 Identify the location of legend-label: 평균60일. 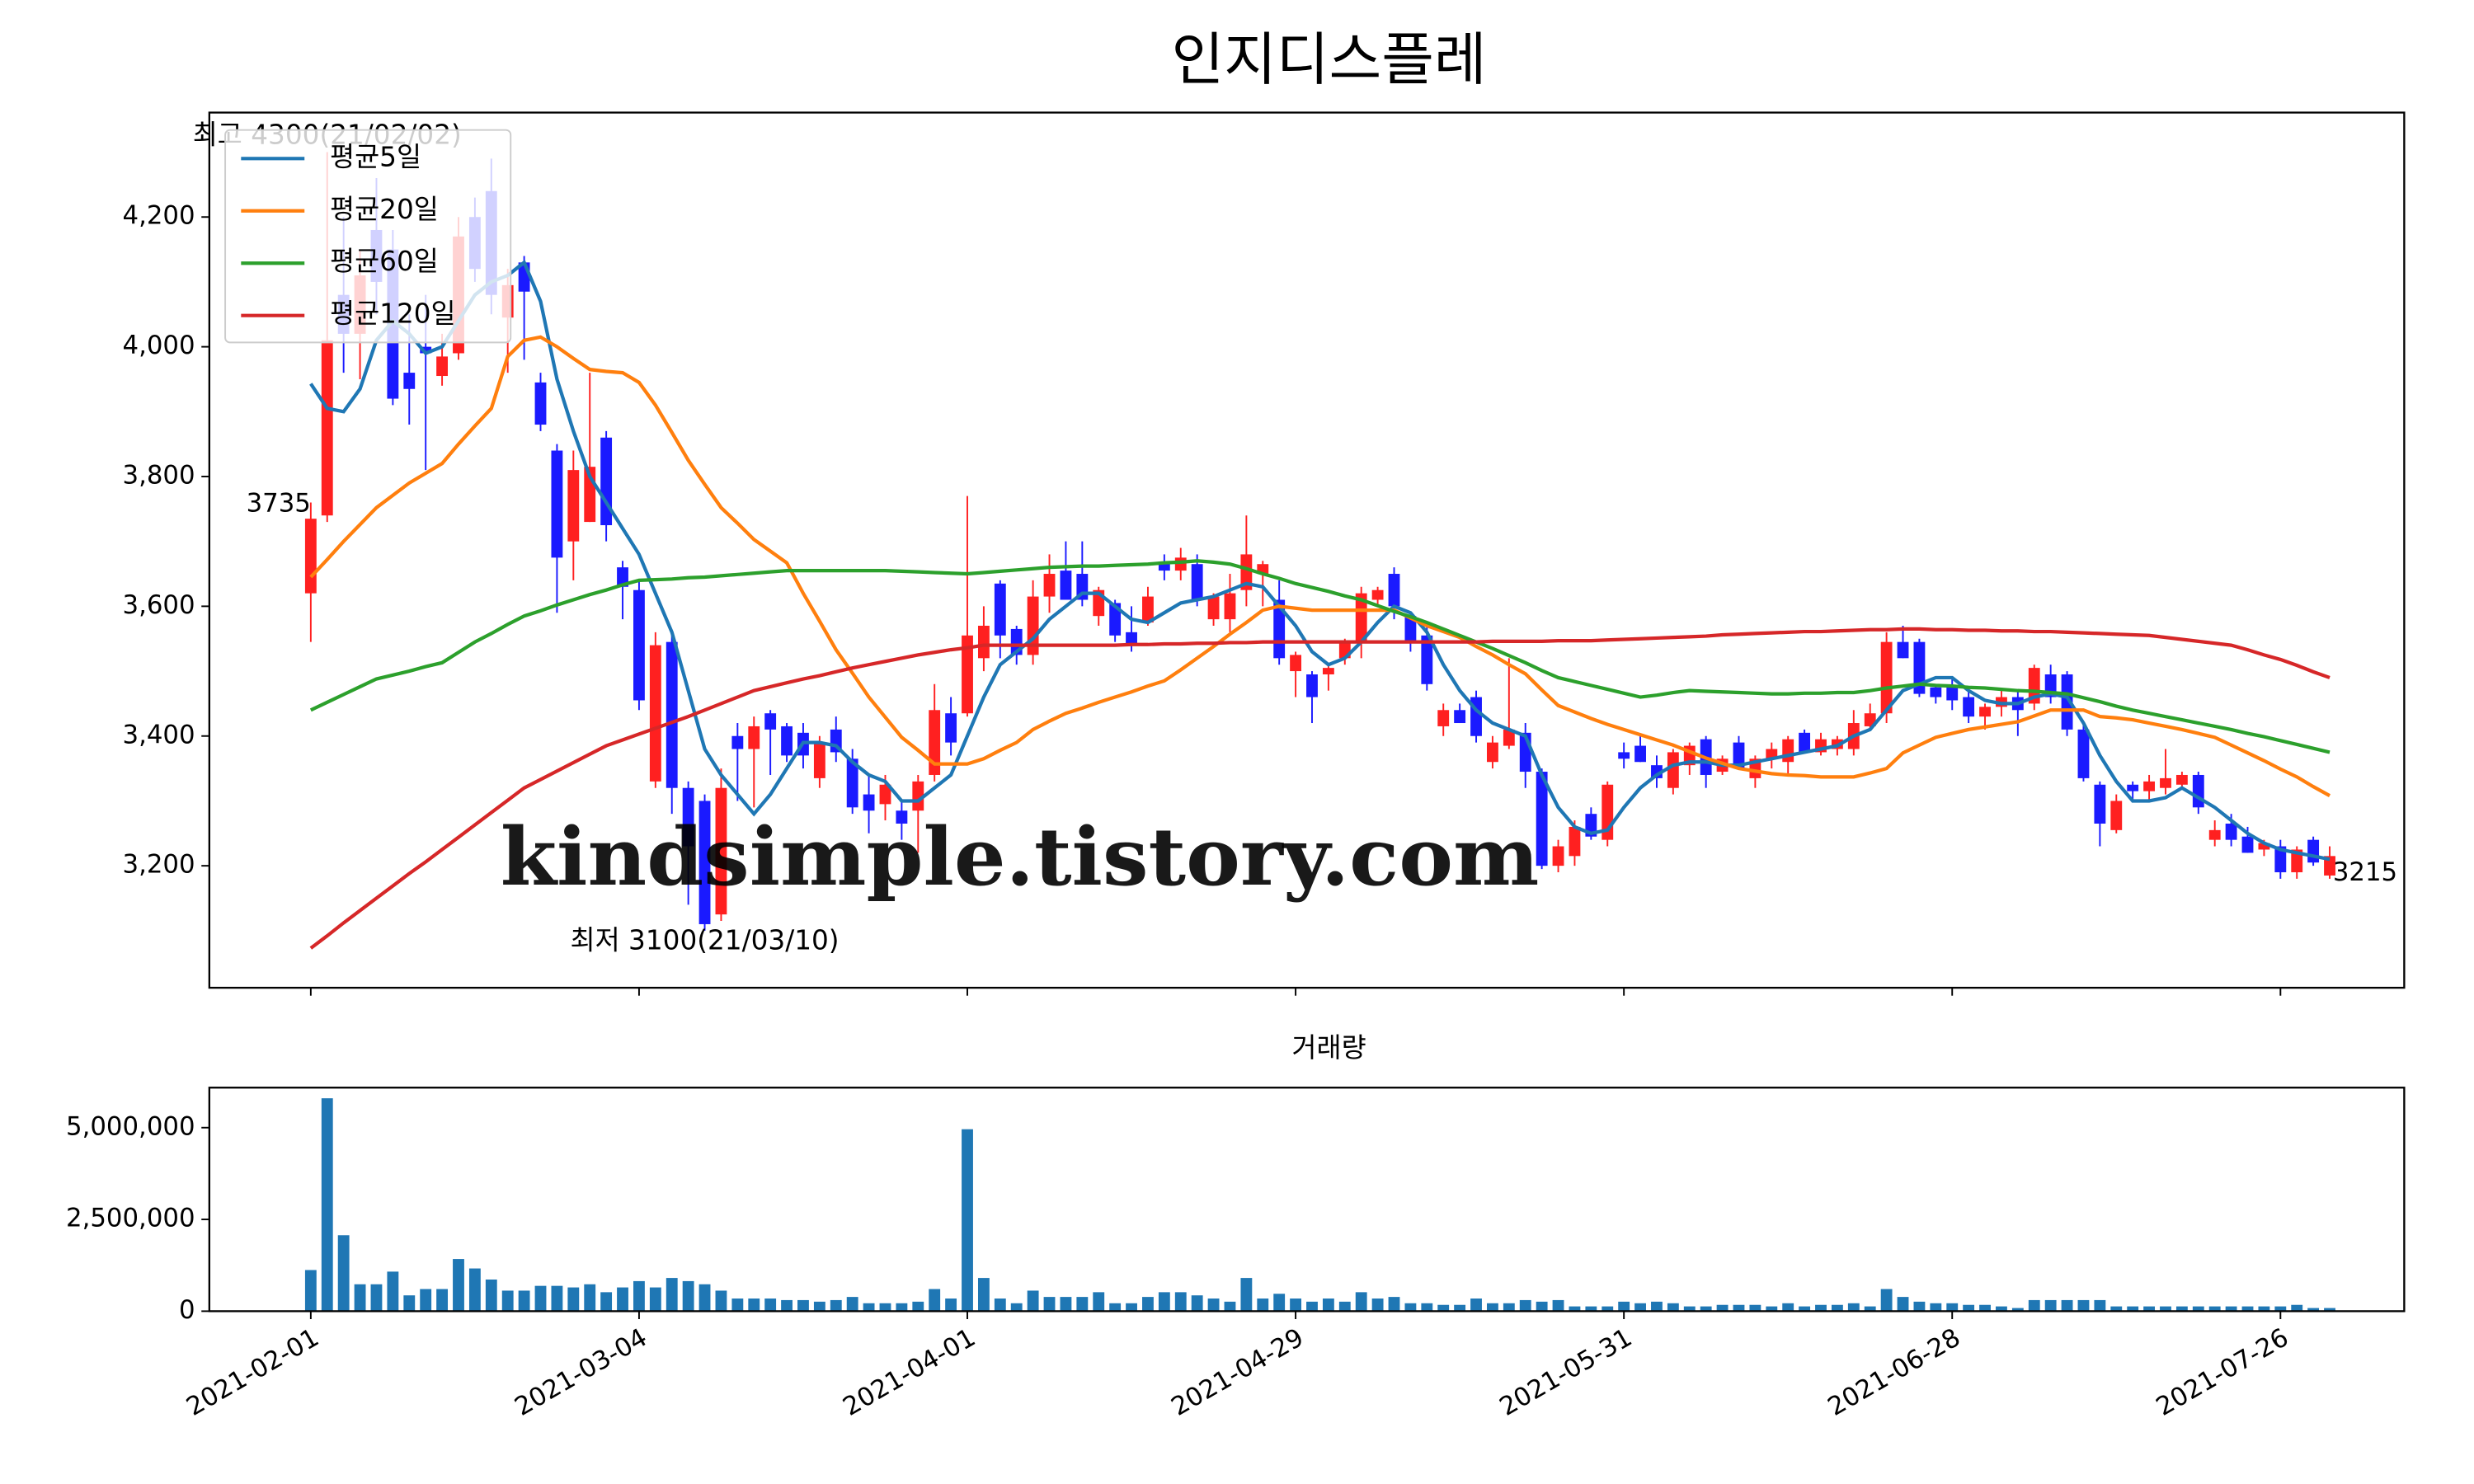
(384, 261).